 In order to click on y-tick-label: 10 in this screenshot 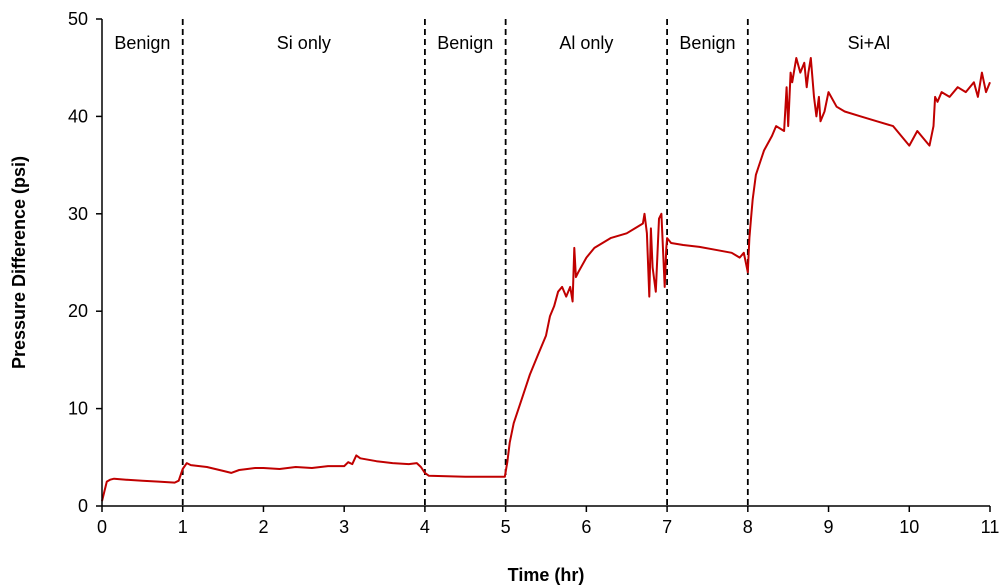, I will do `click(78, 409)`.